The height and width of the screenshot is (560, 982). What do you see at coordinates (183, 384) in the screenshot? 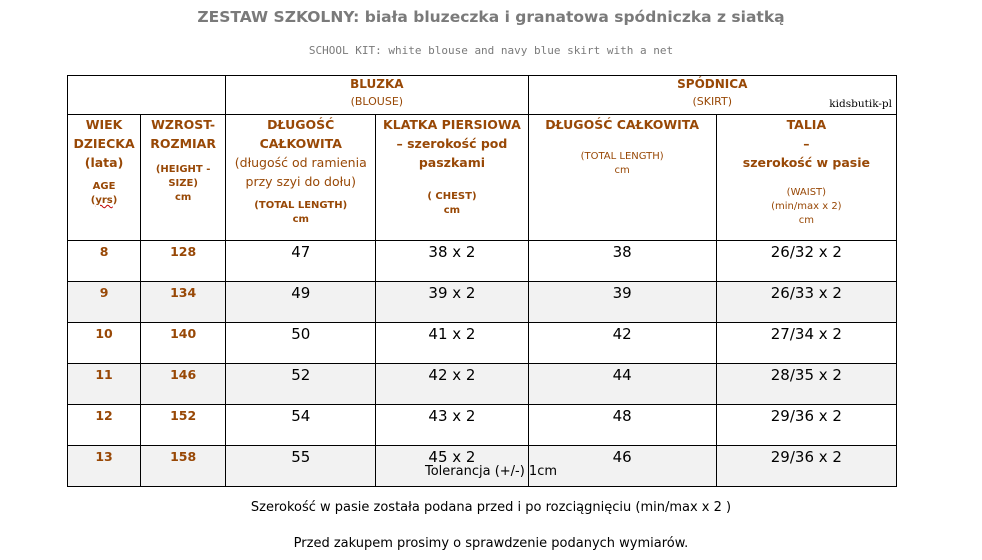
I see `cell-height: 146` at bounding box center [183, 384].